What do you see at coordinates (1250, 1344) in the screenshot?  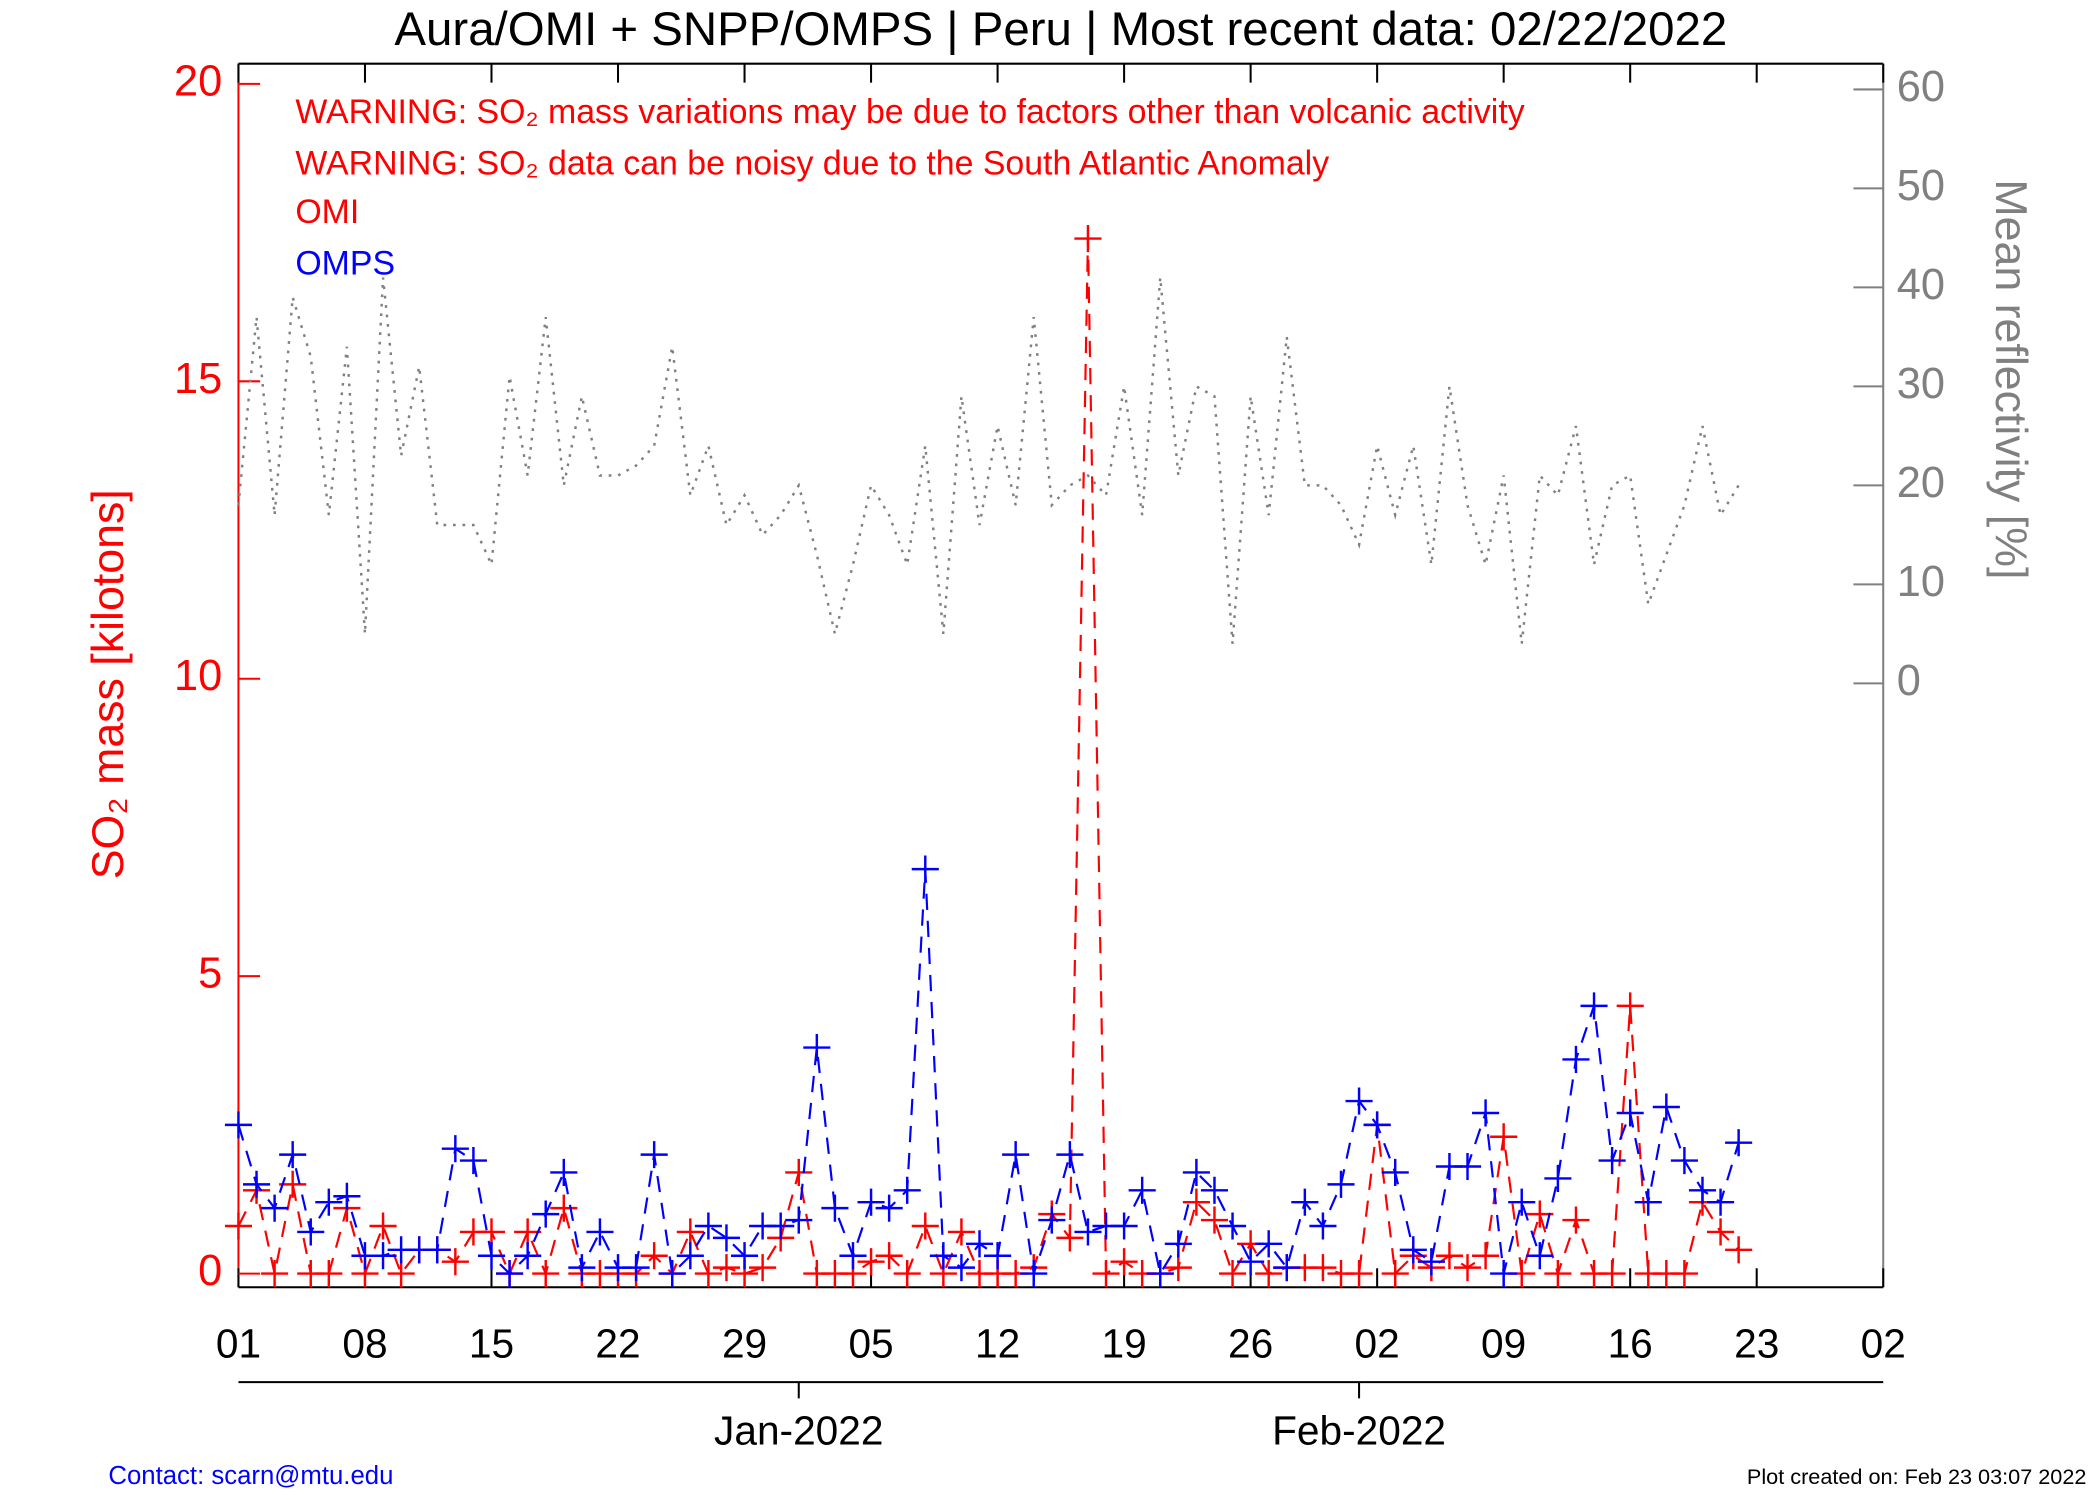 I see `x-tick-label: 26` at bounding box center [1250, 1344].